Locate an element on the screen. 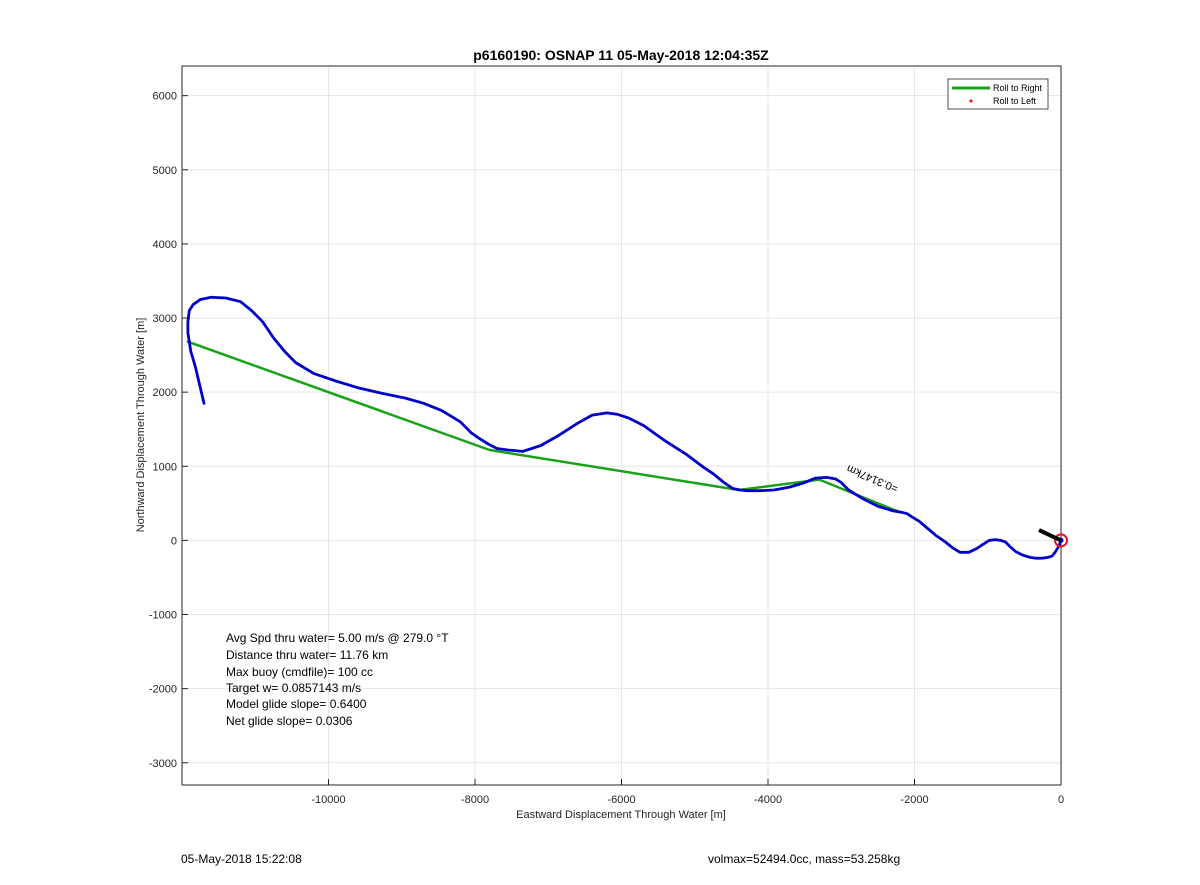  max-buoy-text: Max buoy (cmdfile)= 100 cc is located at coordinates (299, 672).